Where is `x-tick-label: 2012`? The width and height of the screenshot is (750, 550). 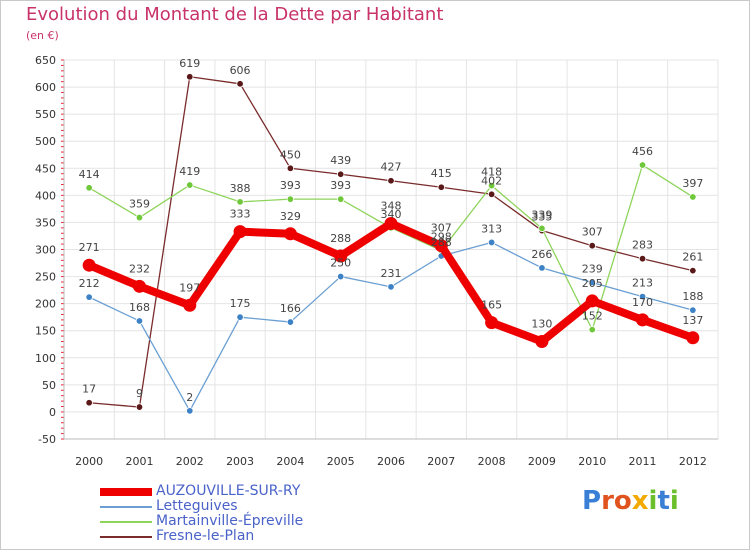 x-tick-label: 2012 is located at coordinates (693, 461).